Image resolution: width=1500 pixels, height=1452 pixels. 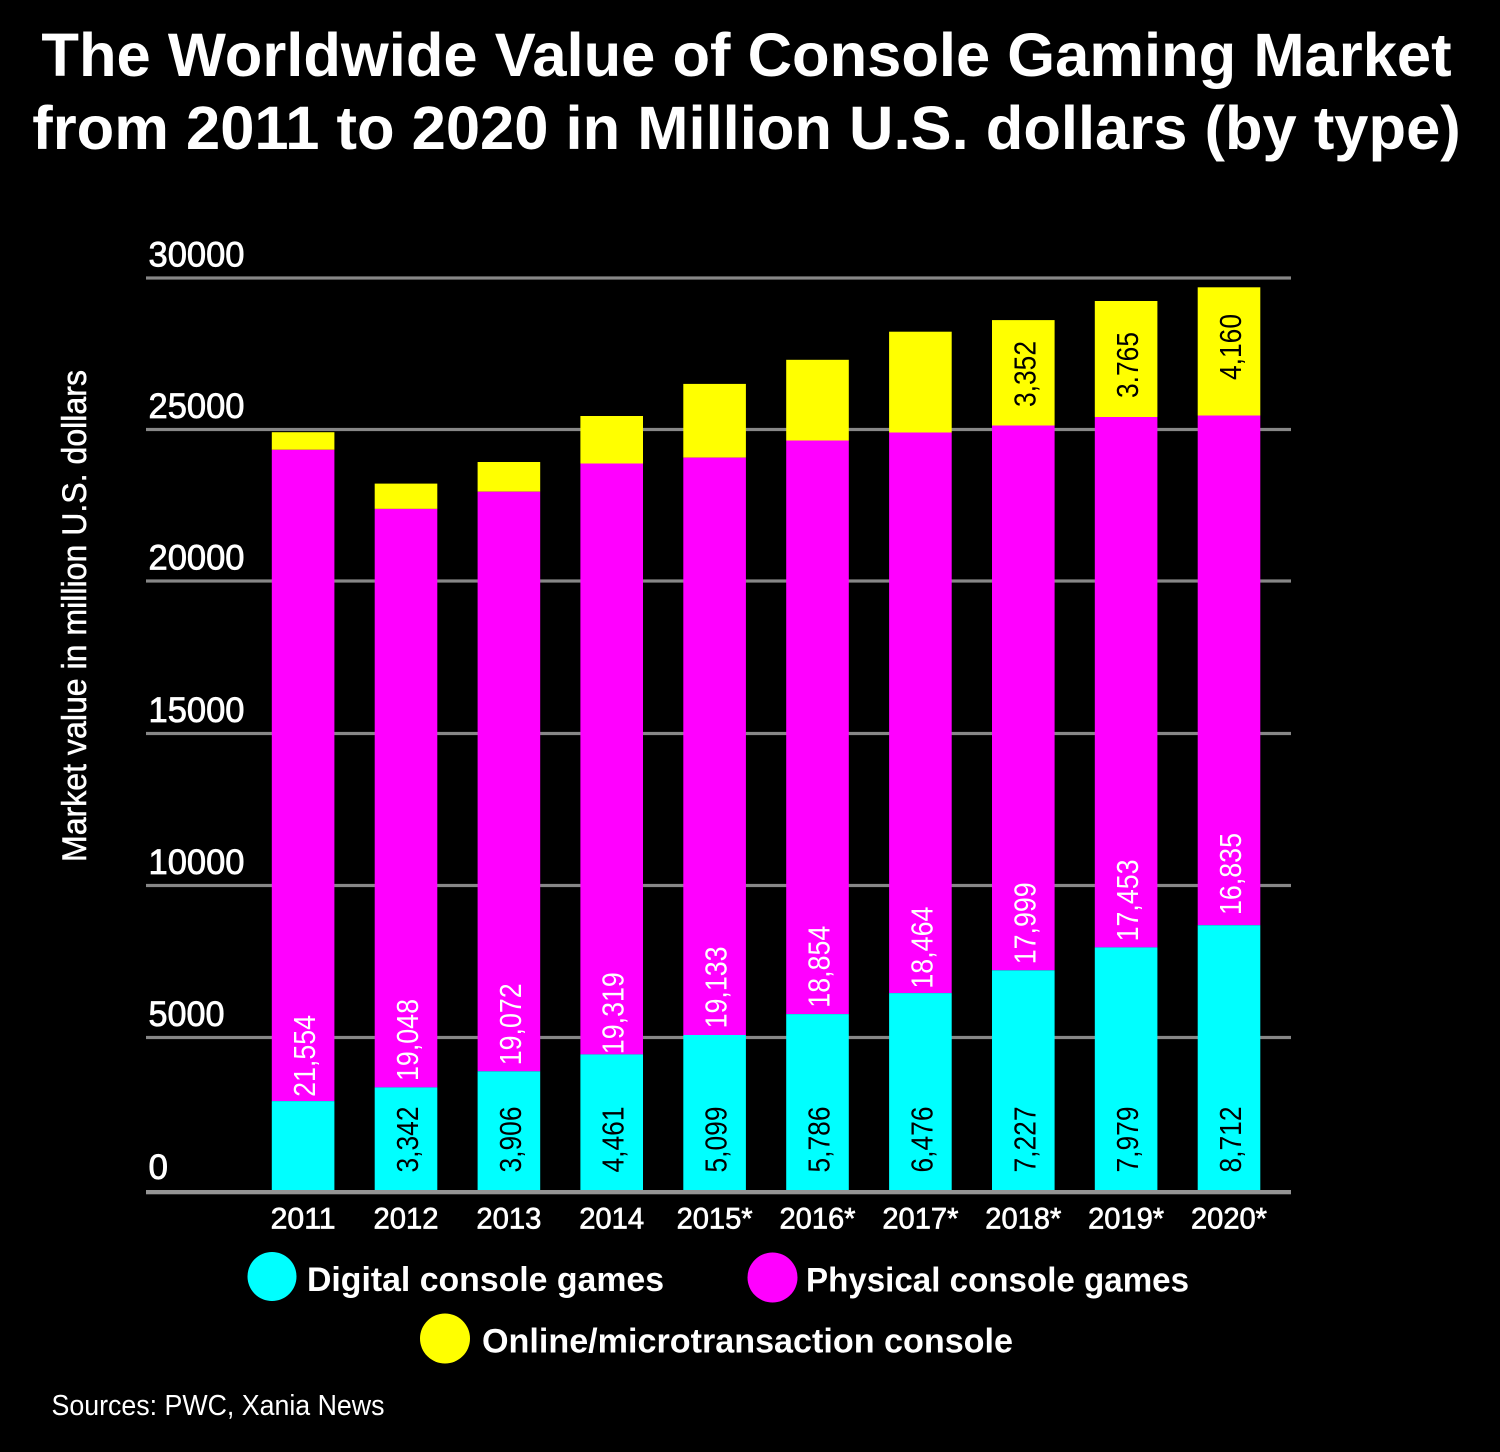 I want to click on svg-text: 4,160, so click(x=1230, y=347).